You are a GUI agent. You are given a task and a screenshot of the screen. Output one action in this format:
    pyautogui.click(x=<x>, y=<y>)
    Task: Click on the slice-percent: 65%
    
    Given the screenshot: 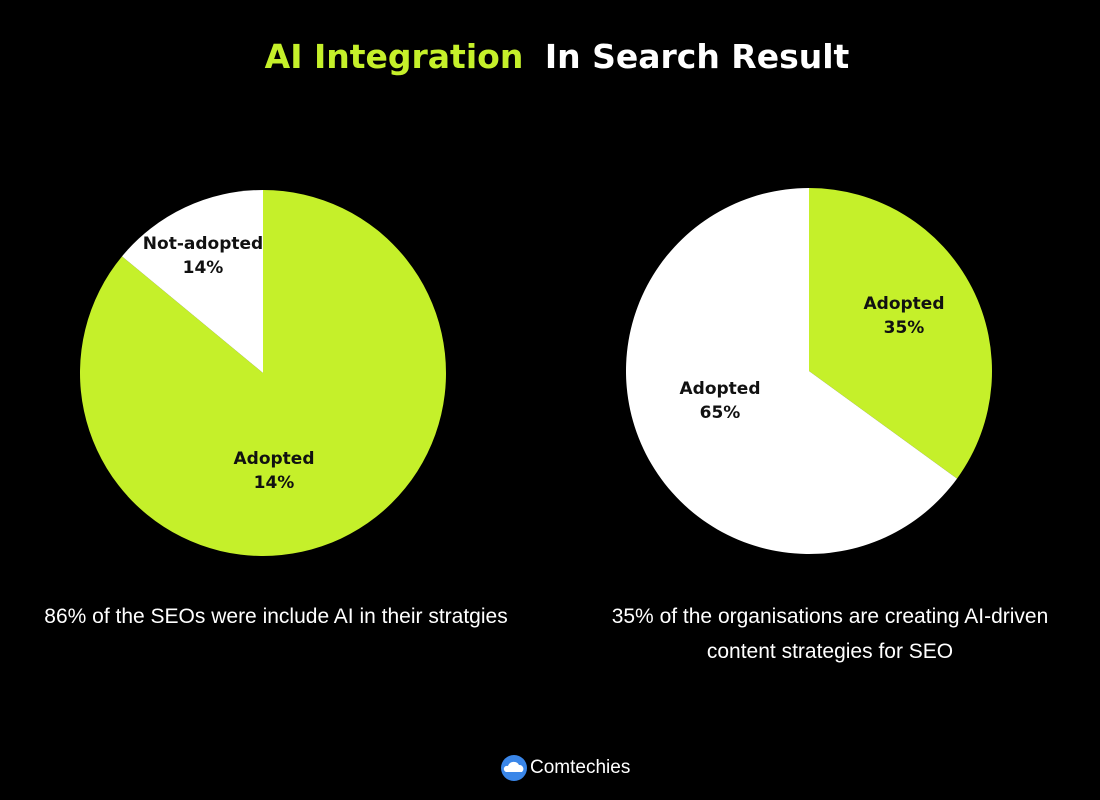 What is the action you would take?
    pyautogui.click(x=720, y=413)
    